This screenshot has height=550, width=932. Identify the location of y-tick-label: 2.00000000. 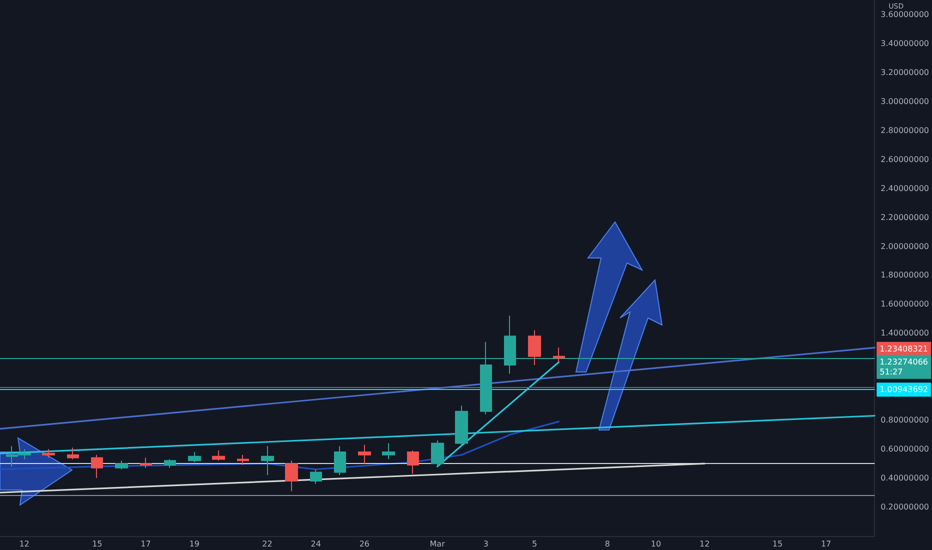
(905, 246).